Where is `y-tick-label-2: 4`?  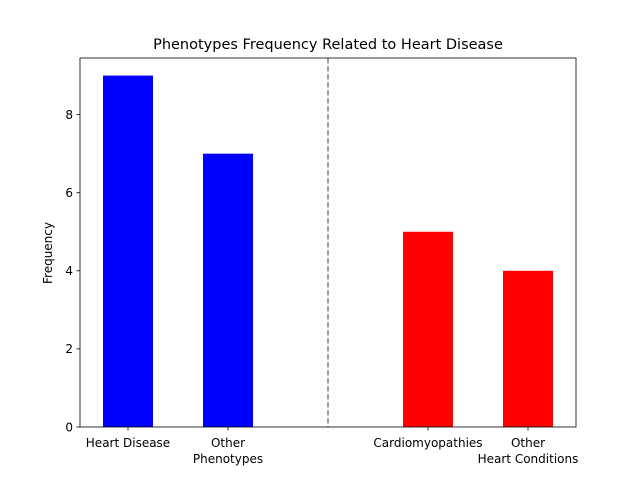
y-tick-label-2: 4 is located at coordinates (69, 271).